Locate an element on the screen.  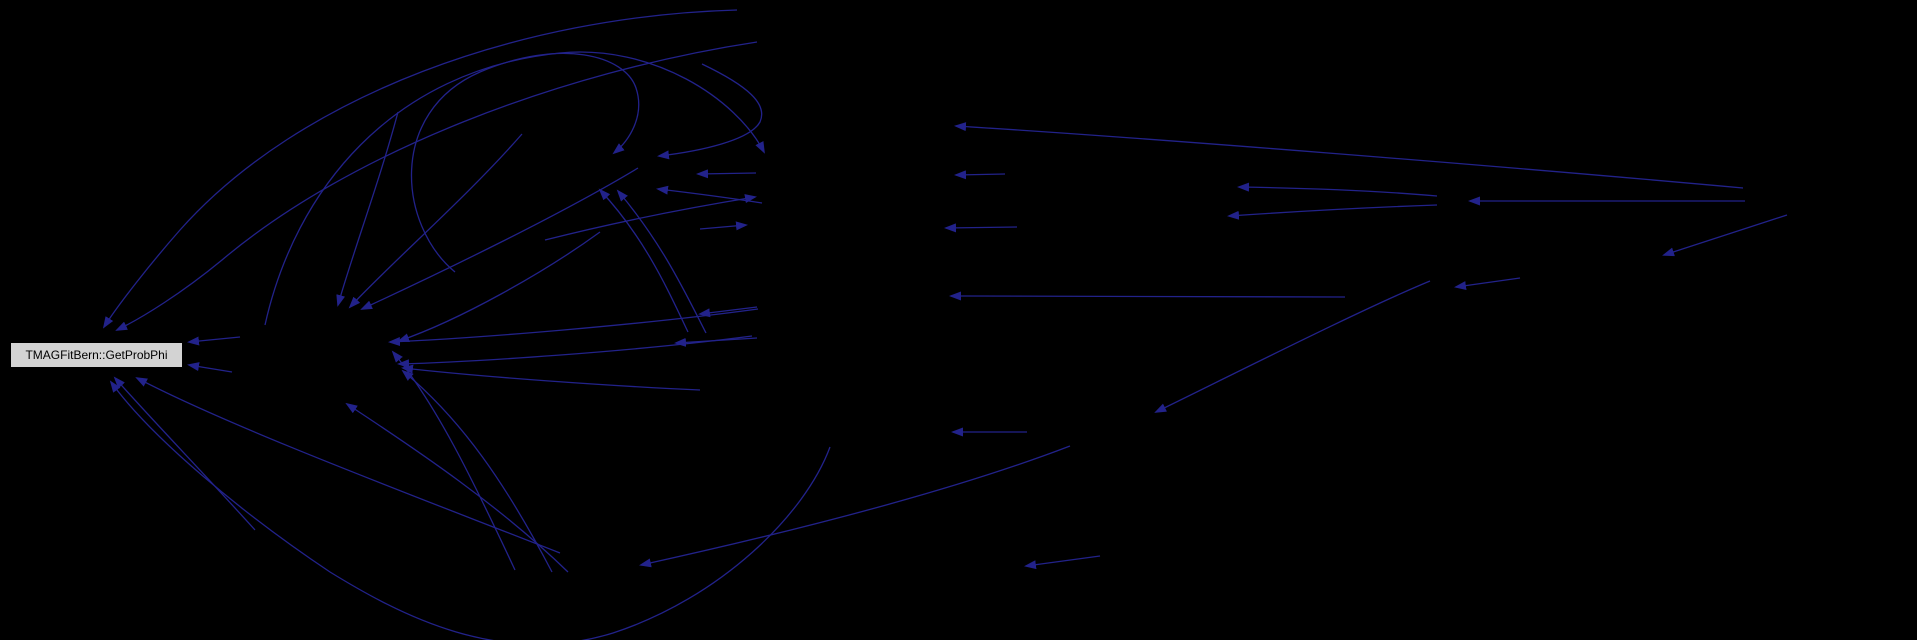
edge-bottomnode-up-arrow is located at coordinates (457, 487).